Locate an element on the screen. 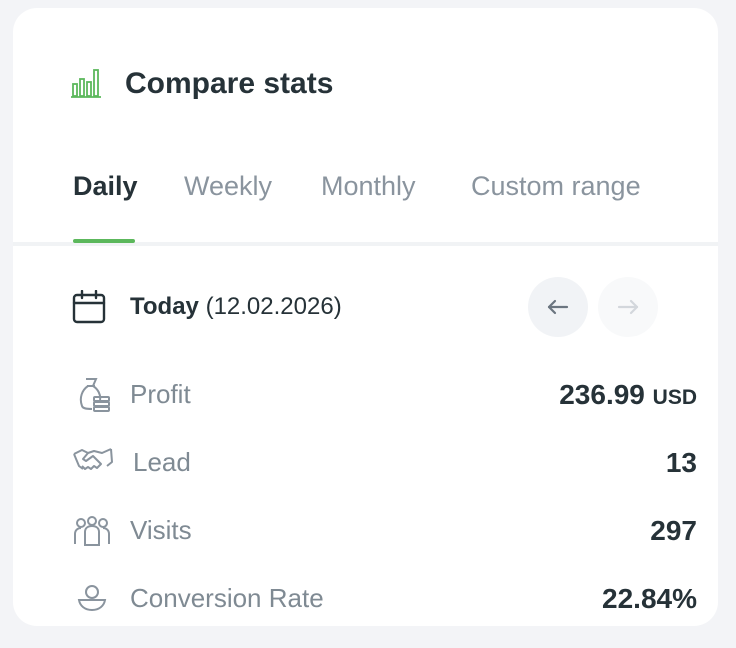 The image size is (736, 648). next-button is located at coordinates (628, 307).